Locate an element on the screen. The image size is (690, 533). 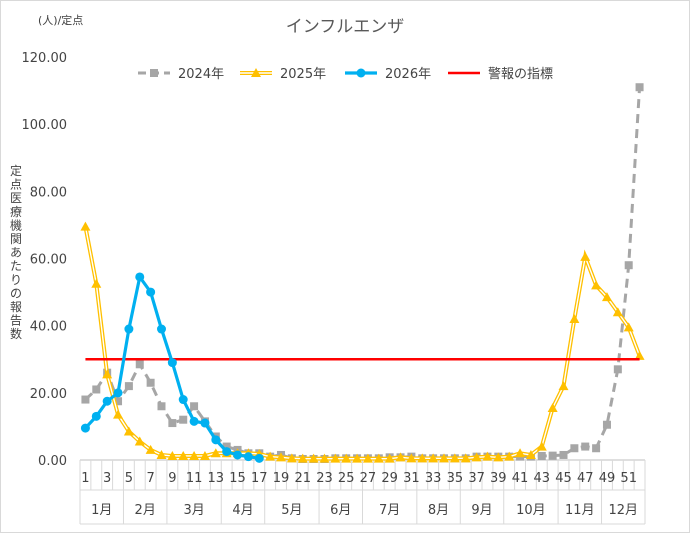
x-tick-label: 51 is located at coordinates (628, 478).